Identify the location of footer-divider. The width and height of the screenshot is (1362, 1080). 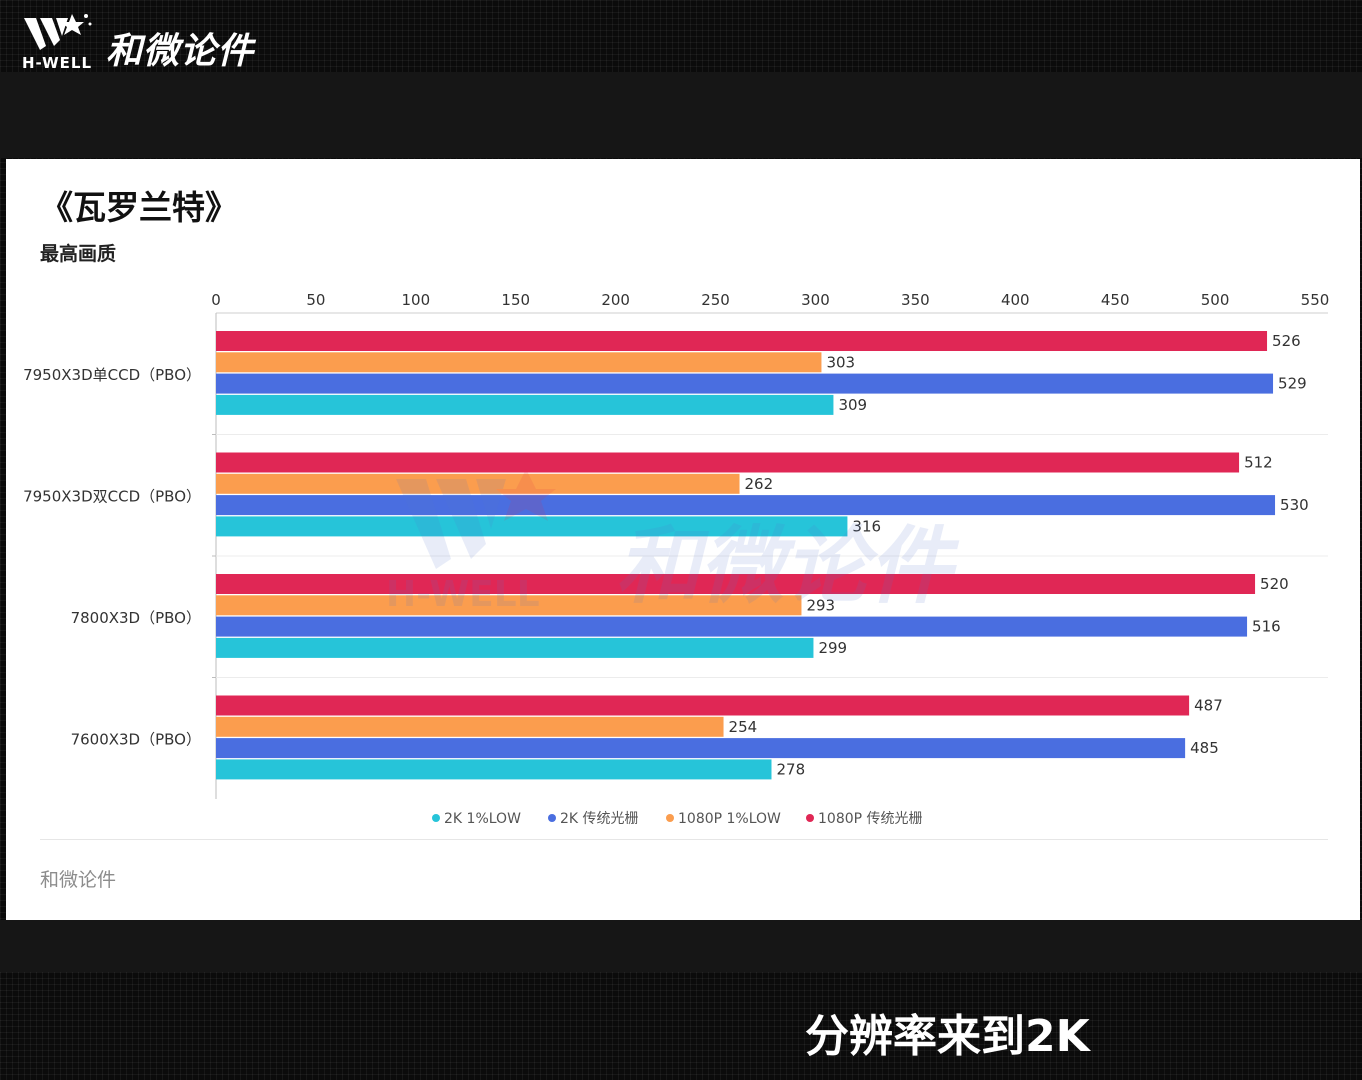
(684, 839).